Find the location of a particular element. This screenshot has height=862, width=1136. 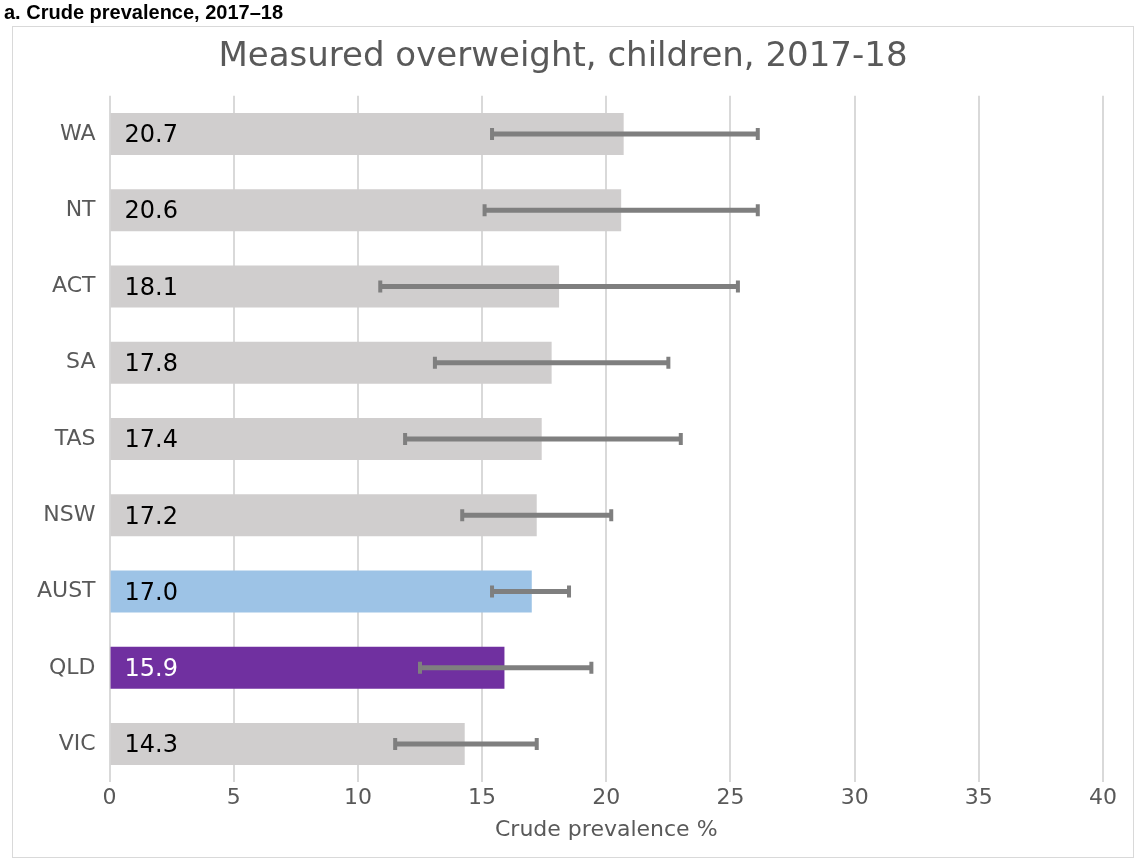

x-tick-label: 0 is located at coordinates (109, 797).